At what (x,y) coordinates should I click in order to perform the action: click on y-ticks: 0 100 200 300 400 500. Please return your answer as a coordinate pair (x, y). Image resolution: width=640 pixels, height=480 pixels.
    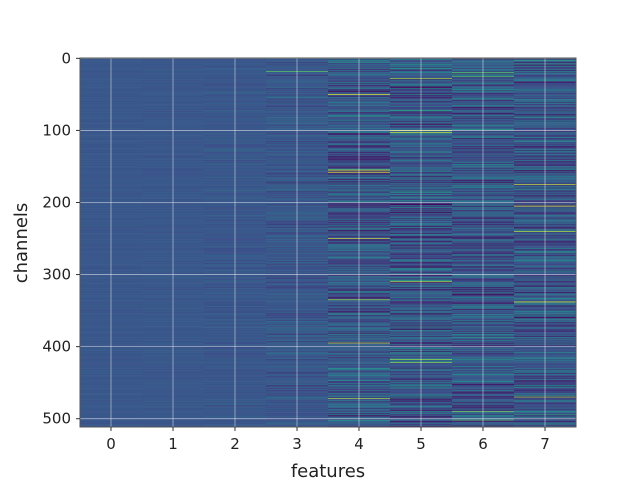
    Looking at the image, I should click on (61, 238).